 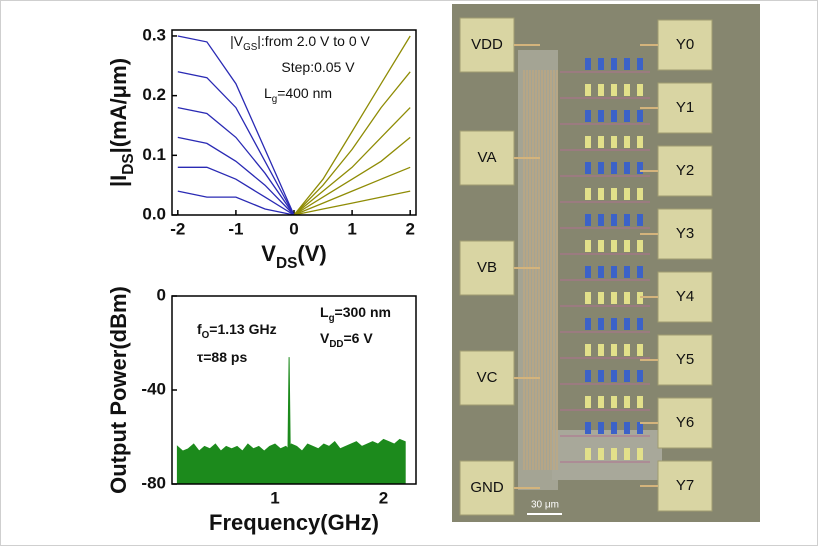 I want to click on annotation: Lg=400 nm, so click(x=298, y=95).